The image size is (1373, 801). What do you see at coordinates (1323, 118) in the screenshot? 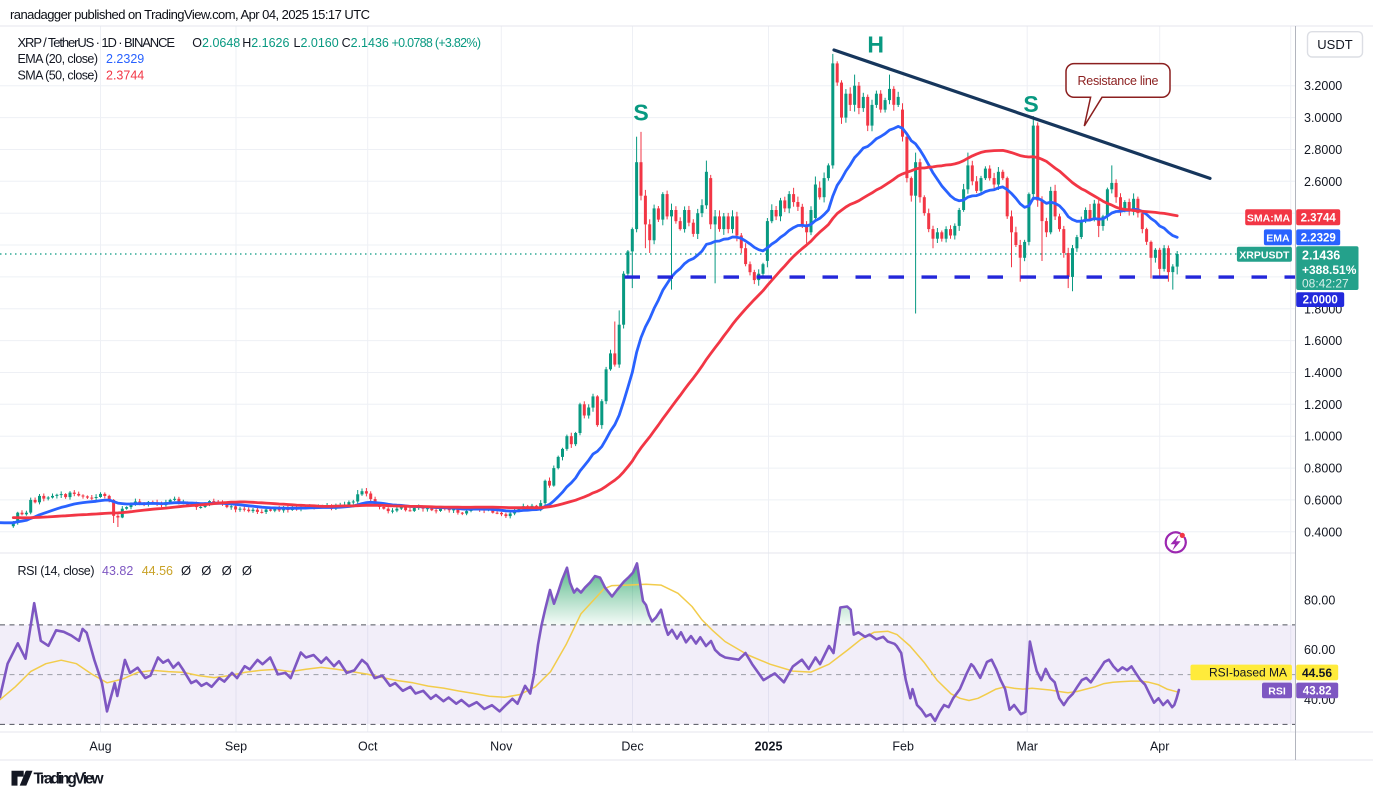
I see `svg-text: 3.0000` at bounding box center [1323, 118].